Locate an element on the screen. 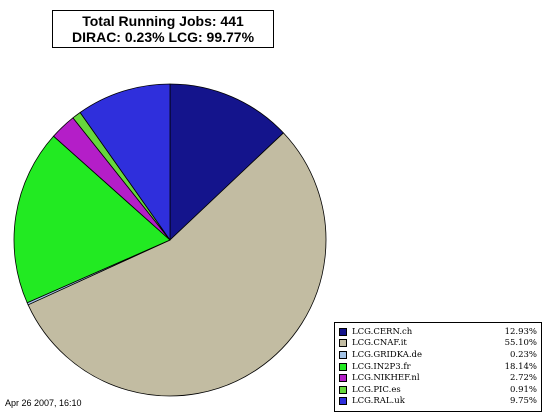  legend-item: LCG.CNAF.it 55.10% is located at coordinates (438, 344).